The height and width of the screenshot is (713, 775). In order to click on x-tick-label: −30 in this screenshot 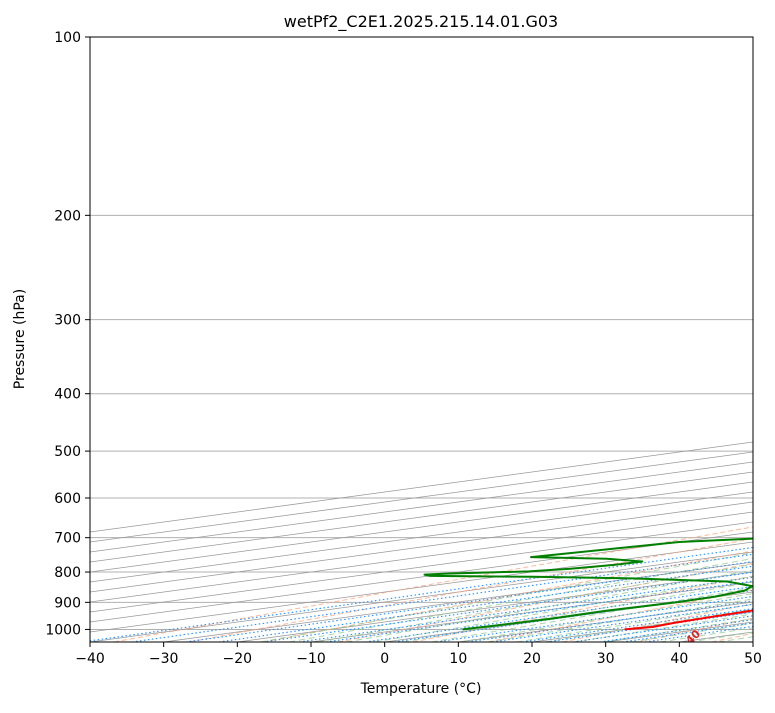, I will do `click(164, 659)`.